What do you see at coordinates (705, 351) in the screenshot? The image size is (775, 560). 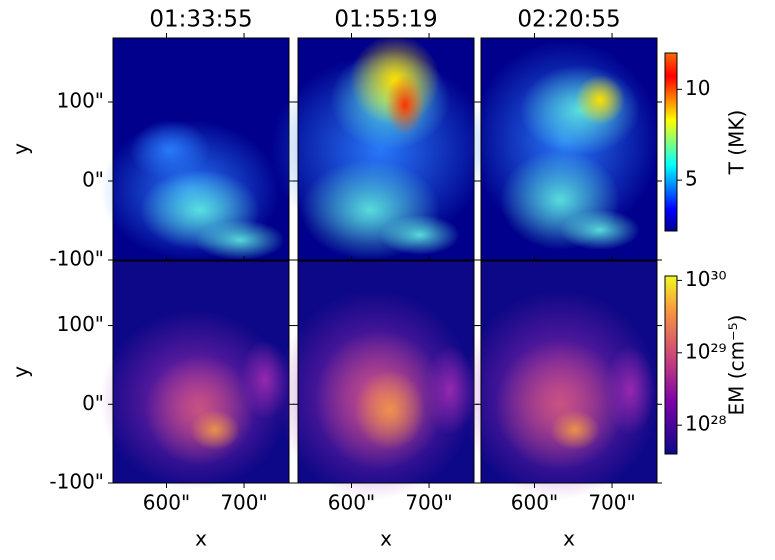 I see `colorbar-tick-label: 10²⁹` at bounding box center [705, 351].